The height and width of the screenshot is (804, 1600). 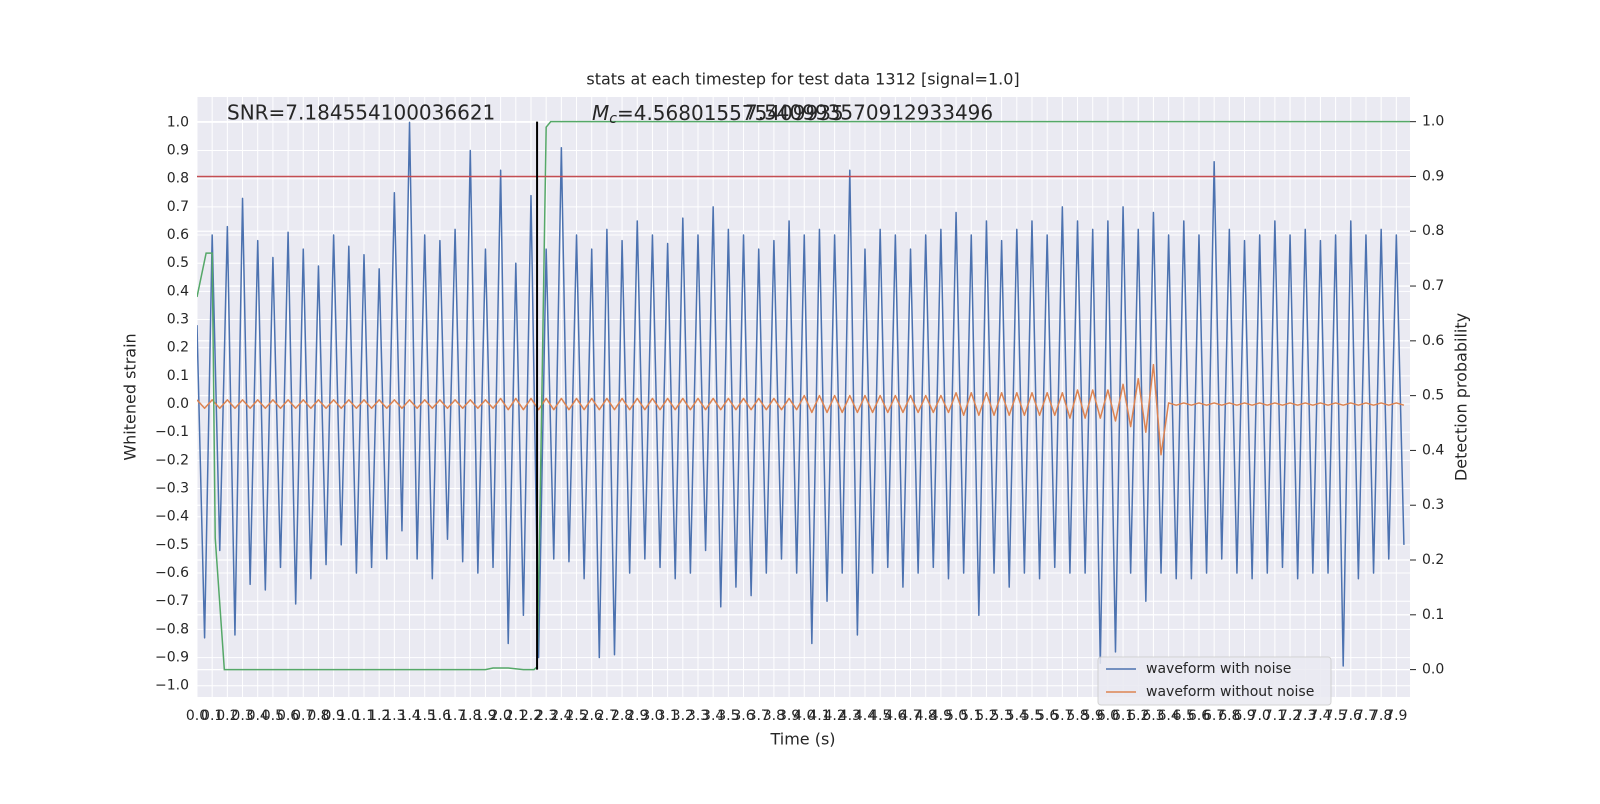 I want to click on x-tick-label: 4.9, so click(x=941, y=716).